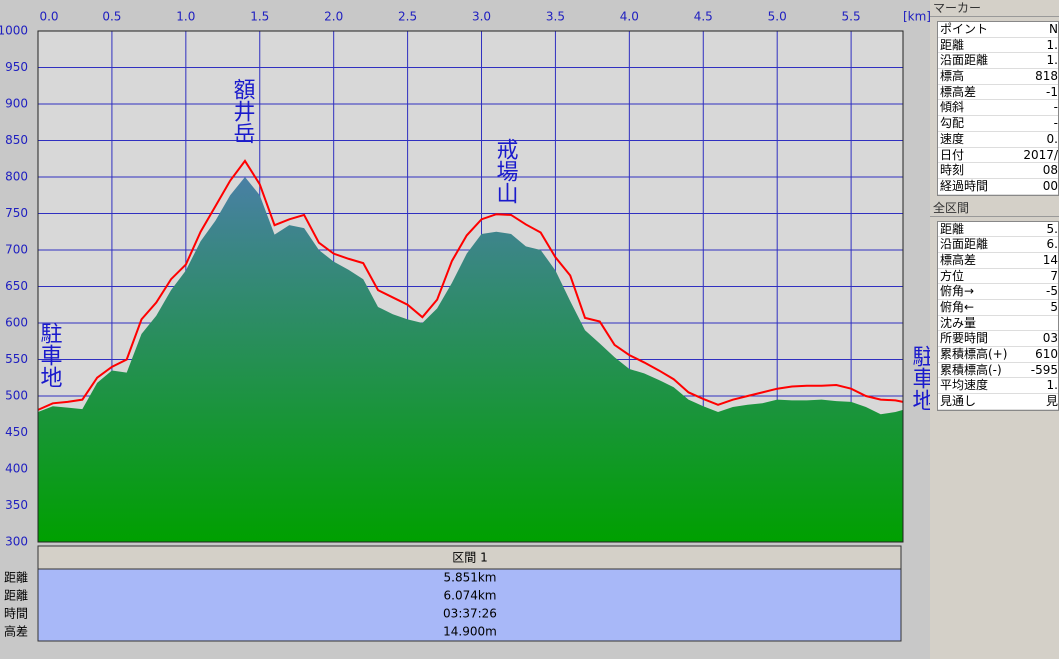 The image size is (1059, 659). Describe the element at coordinates (998, 171) in the screenshot. I see `panel-row: 時刻 08` at that location.